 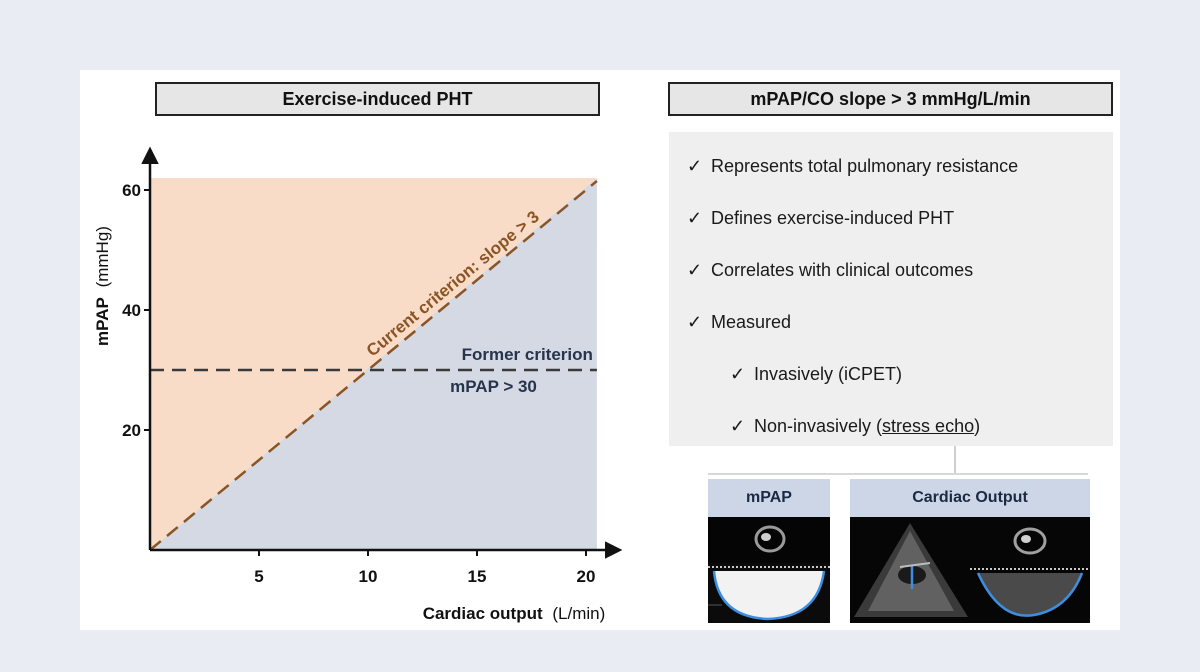 I want to click on x-tick-label: 10, so click(x=368, y=576).